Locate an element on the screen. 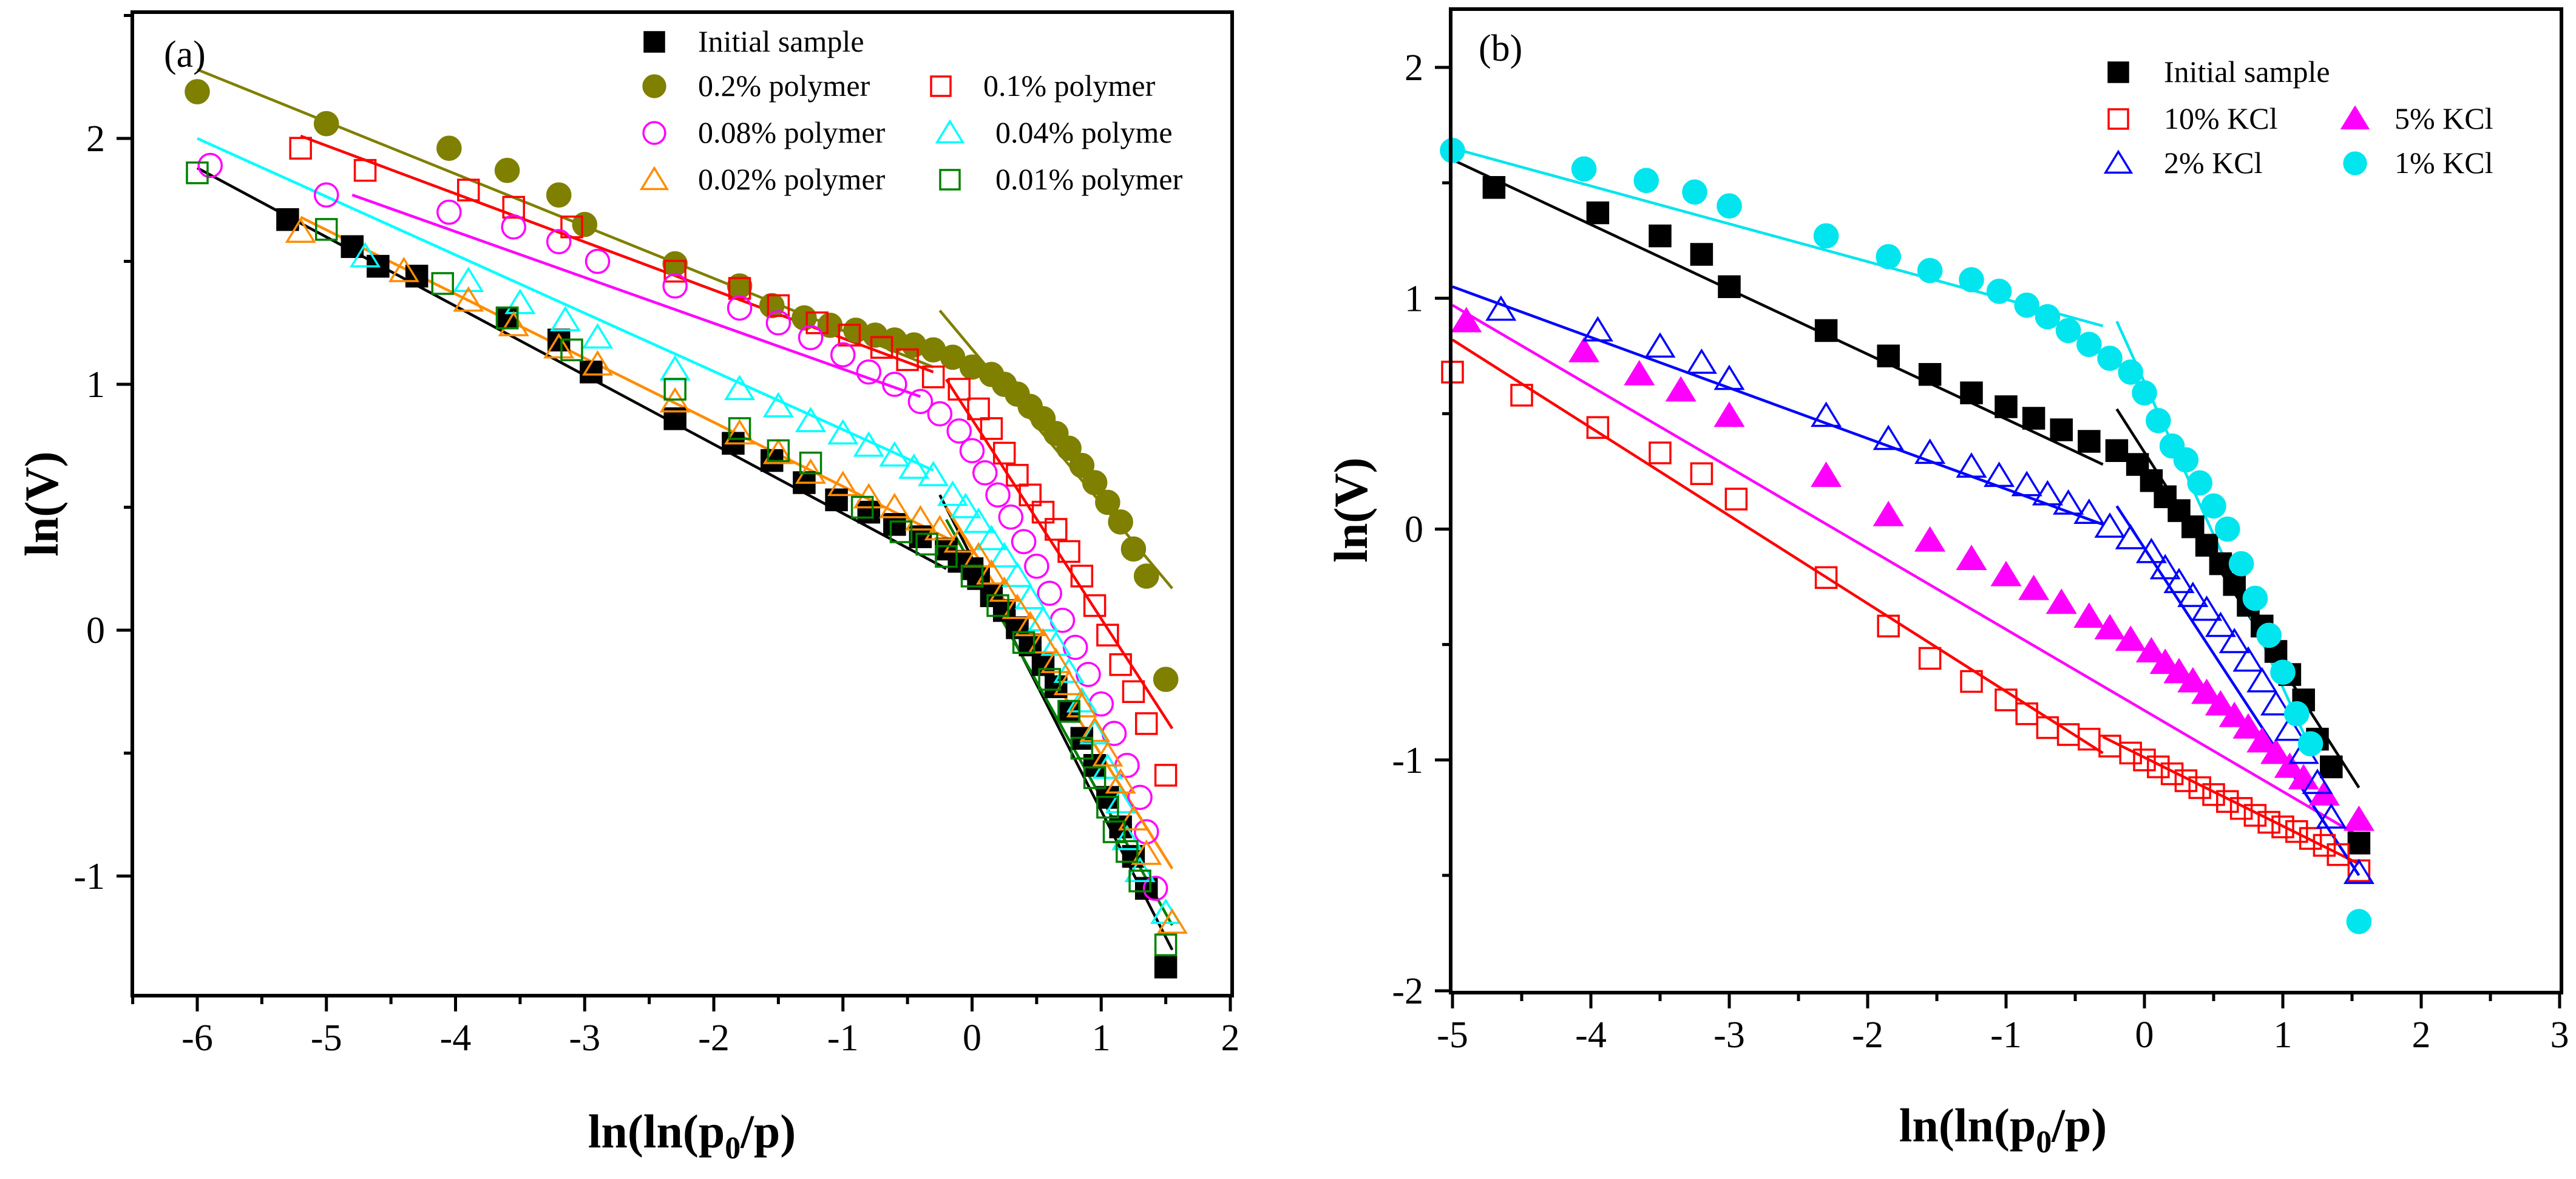  panel-a-x-axis-label: ln(ln(p0/p) is located at coordinates (692, 1135).